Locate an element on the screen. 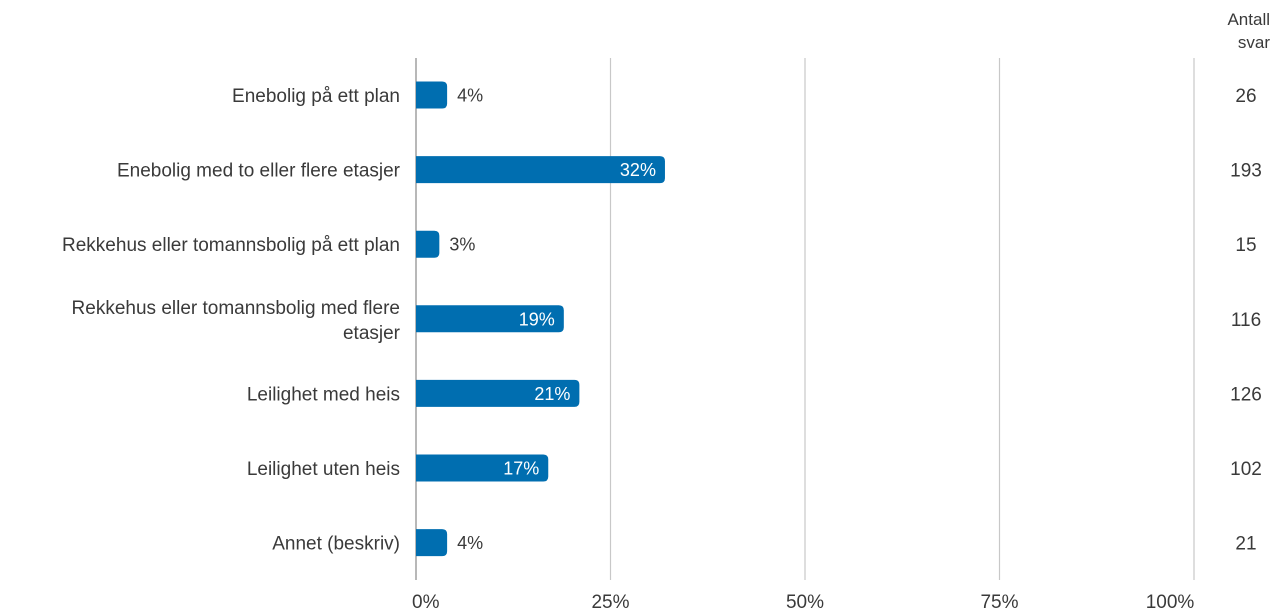 Image resolution: width=1286 pixels, height=615 pixels. category-label: Leilighet med heis is located at coordinates (323, 394).